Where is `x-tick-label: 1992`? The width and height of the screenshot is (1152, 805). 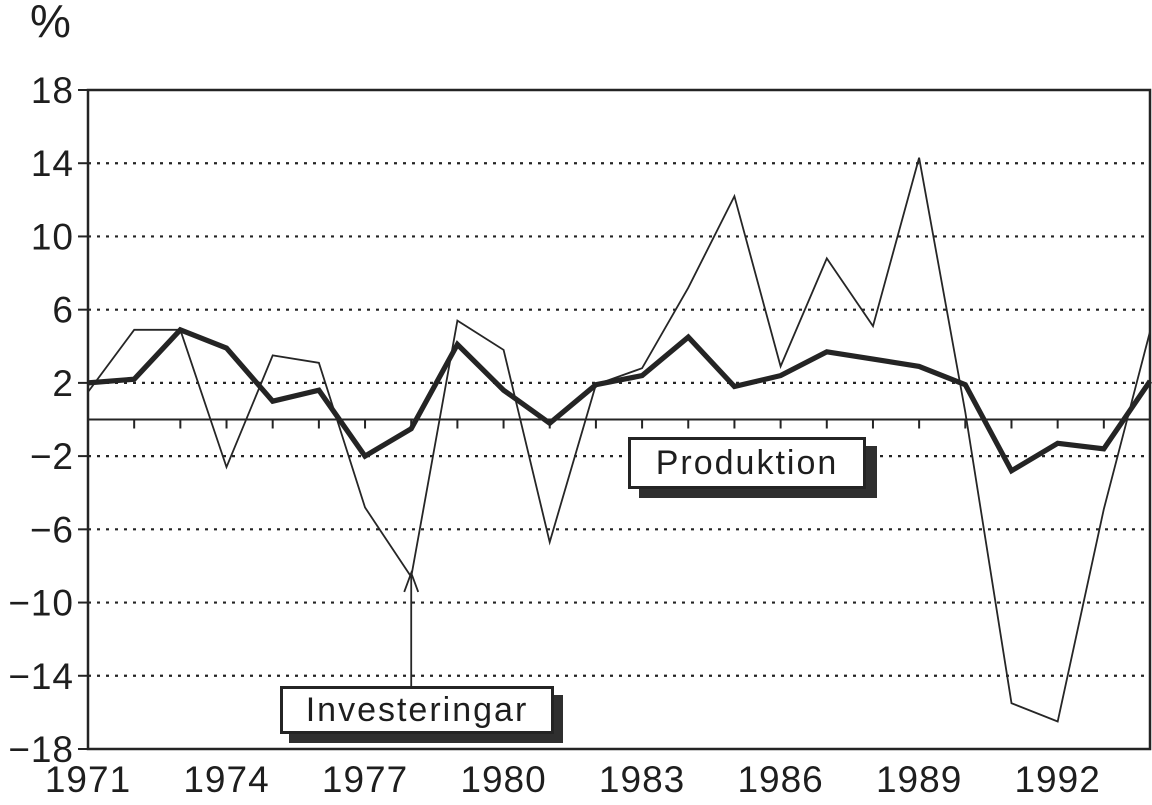
x-tick-label: 1992 is located at coordinates (1057, 779).